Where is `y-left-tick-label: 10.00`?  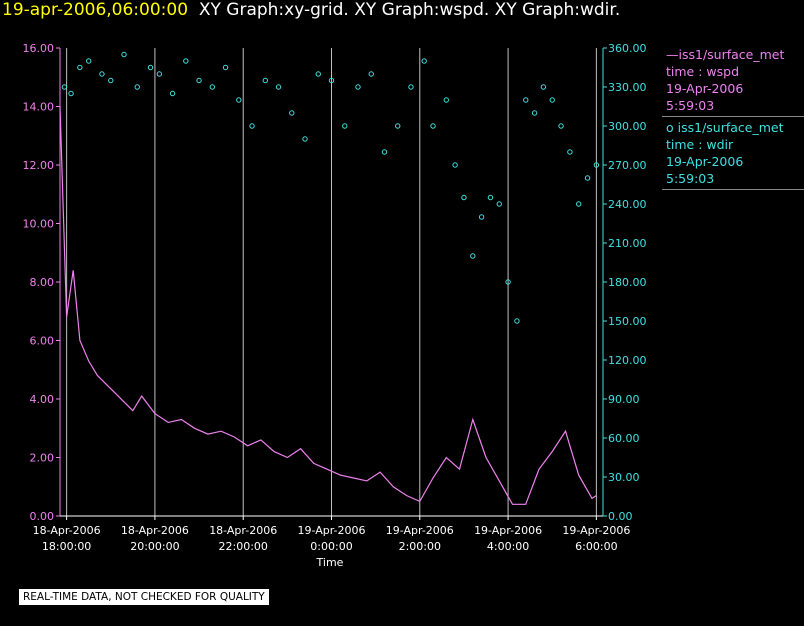 y-left-tick-label: 10.00 is located at coordinates (39, 224).